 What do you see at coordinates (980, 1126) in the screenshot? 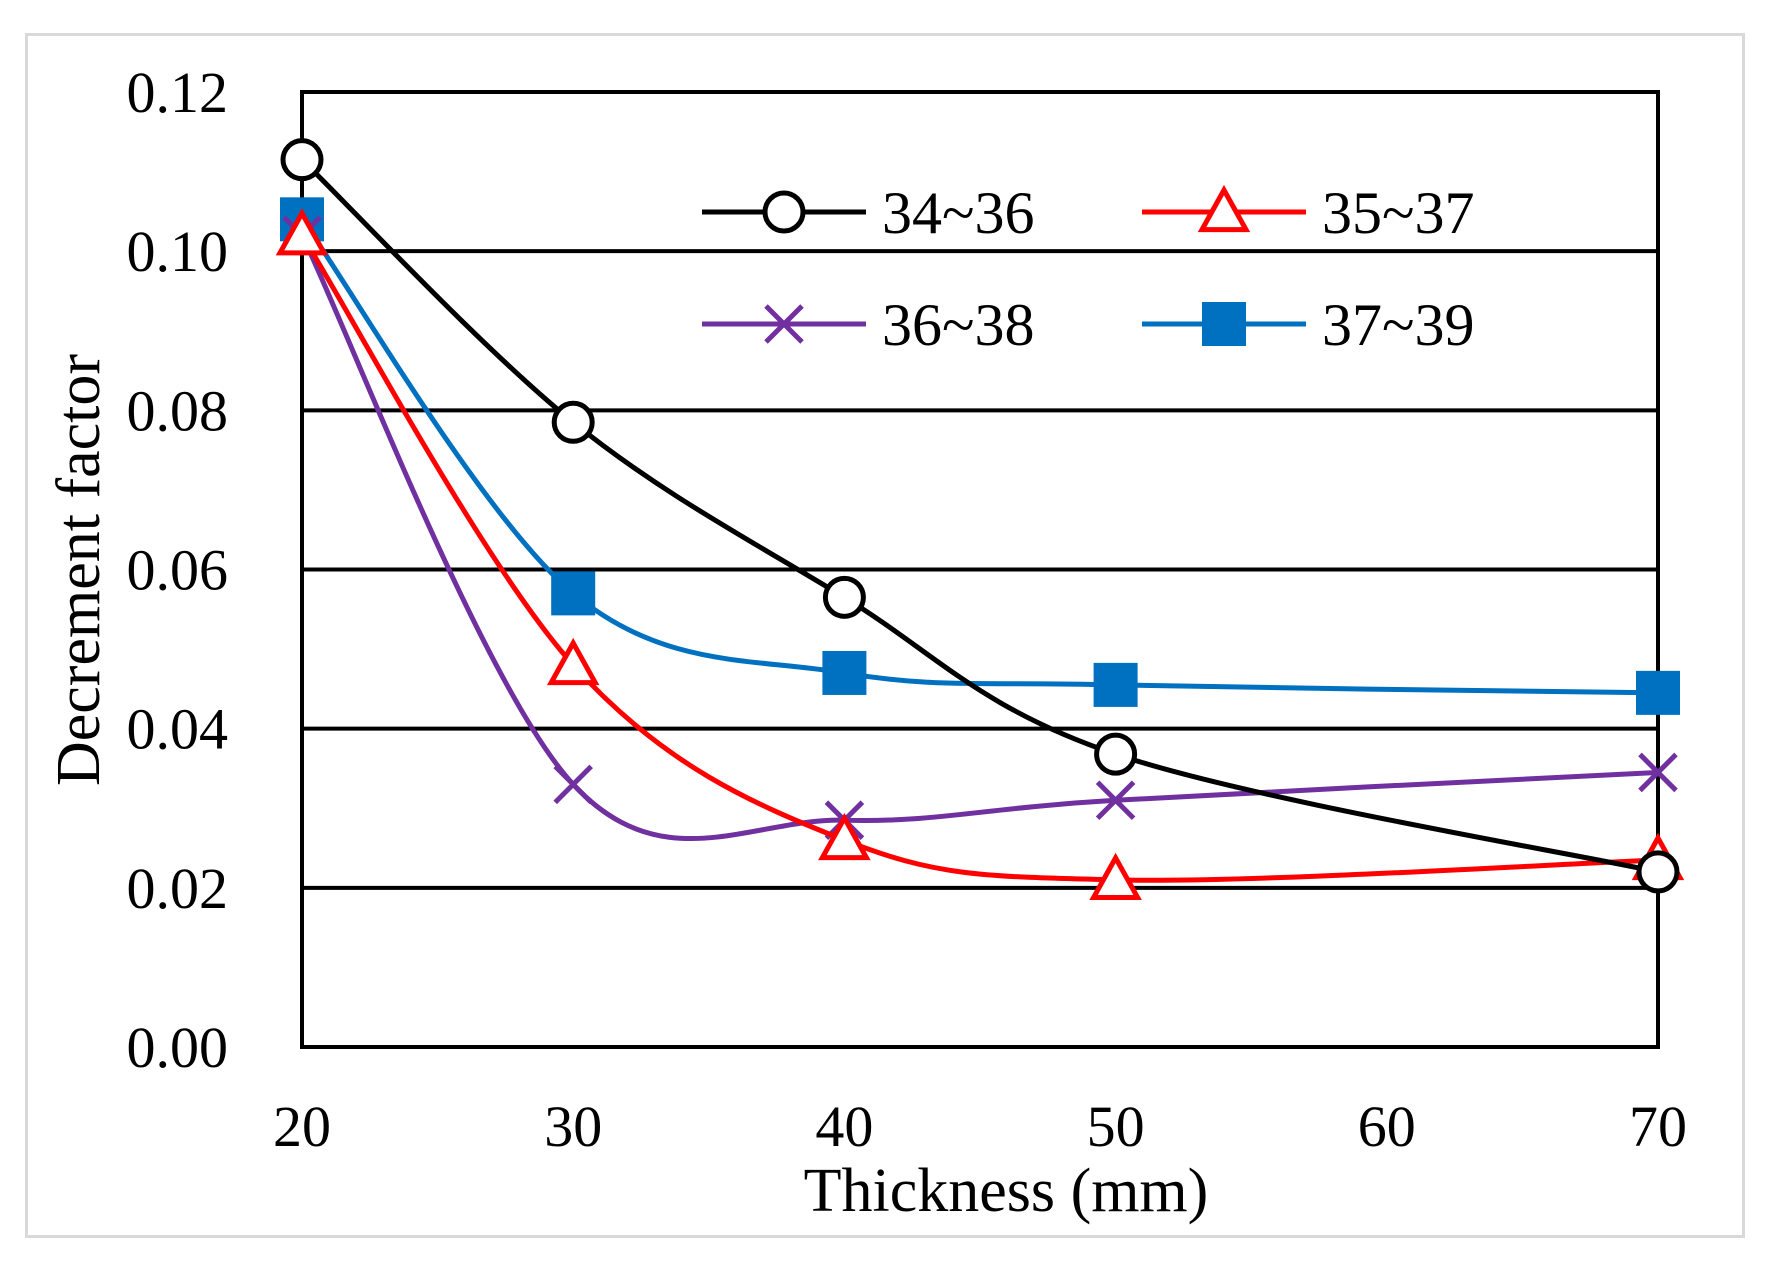
I see `x-axis-ticks: 20 30 40 50 60 70` at bounding box center [980, 1126].